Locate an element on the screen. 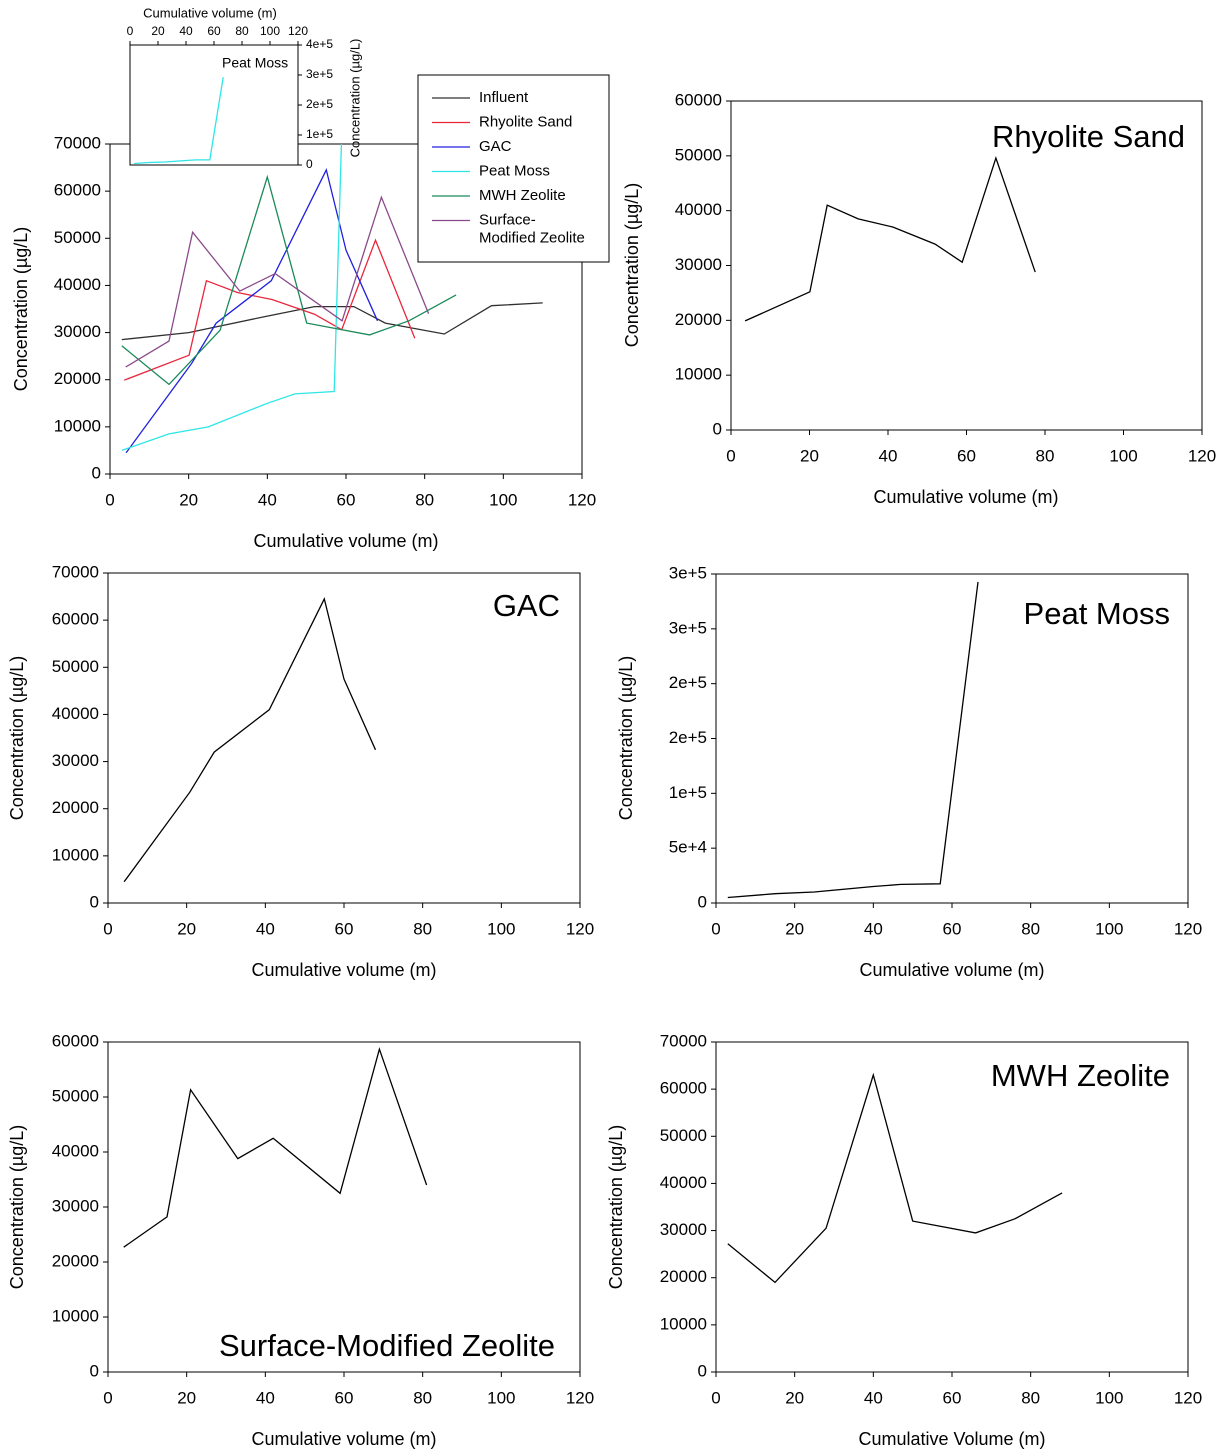 The width and height of the screenshot is (1231, 1455). legend-box is located at coordinates (513, 168).